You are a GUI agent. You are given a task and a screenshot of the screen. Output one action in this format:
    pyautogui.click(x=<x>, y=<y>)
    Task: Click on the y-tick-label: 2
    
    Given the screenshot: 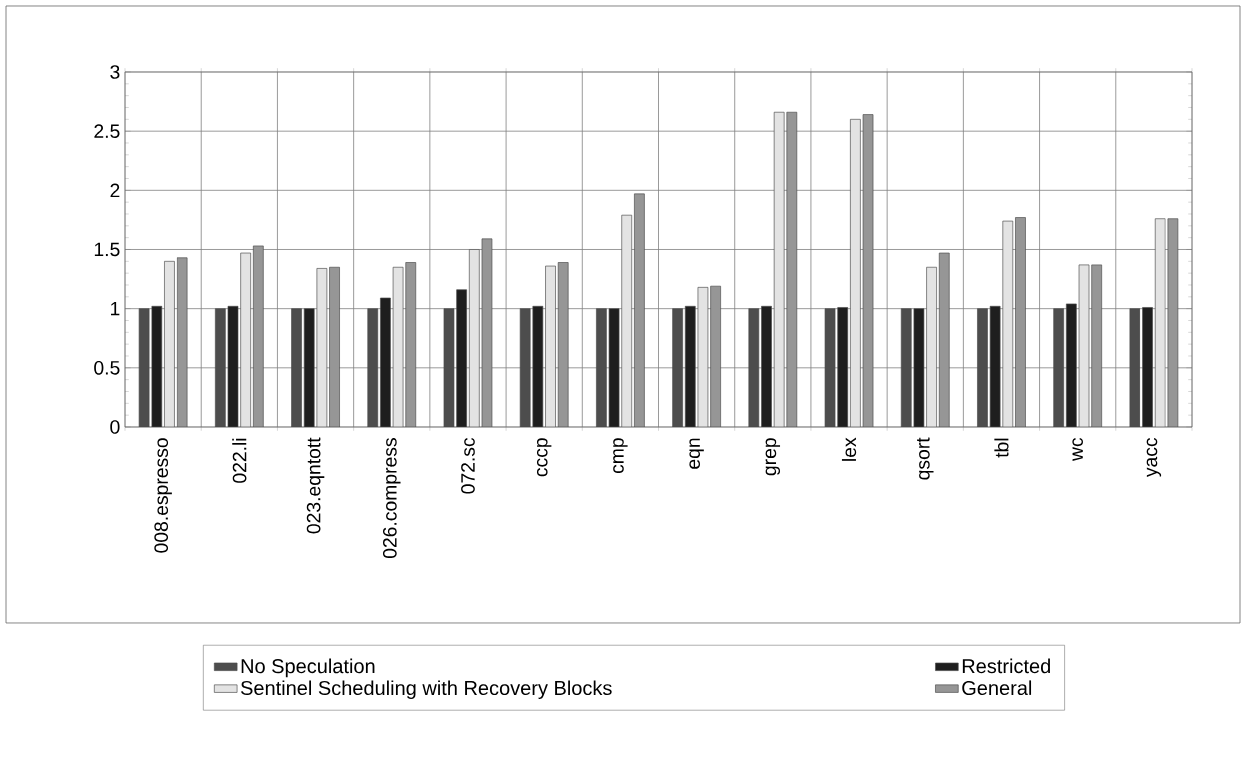 What is the action you would take?
    pyautogui.click(x=115, y=190)
    